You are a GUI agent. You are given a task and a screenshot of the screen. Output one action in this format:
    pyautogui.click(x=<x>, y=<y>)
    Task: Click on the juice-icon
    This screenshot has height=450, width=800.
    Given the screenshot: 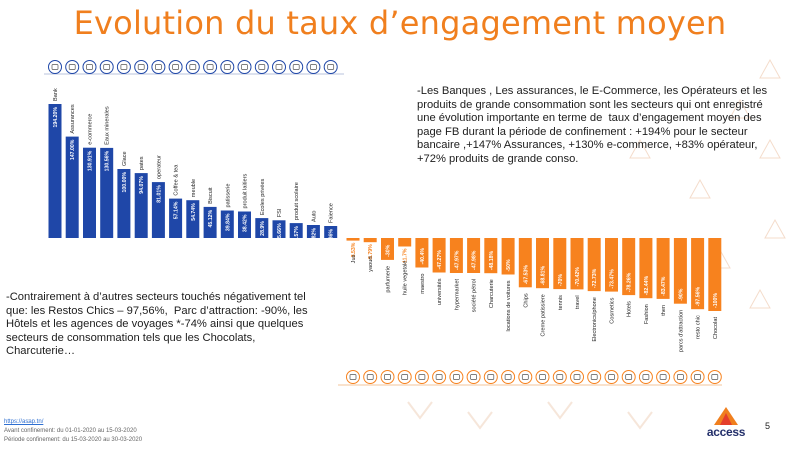 What is the action you would take?
    pyautogui.click(x=353, y=377)
    